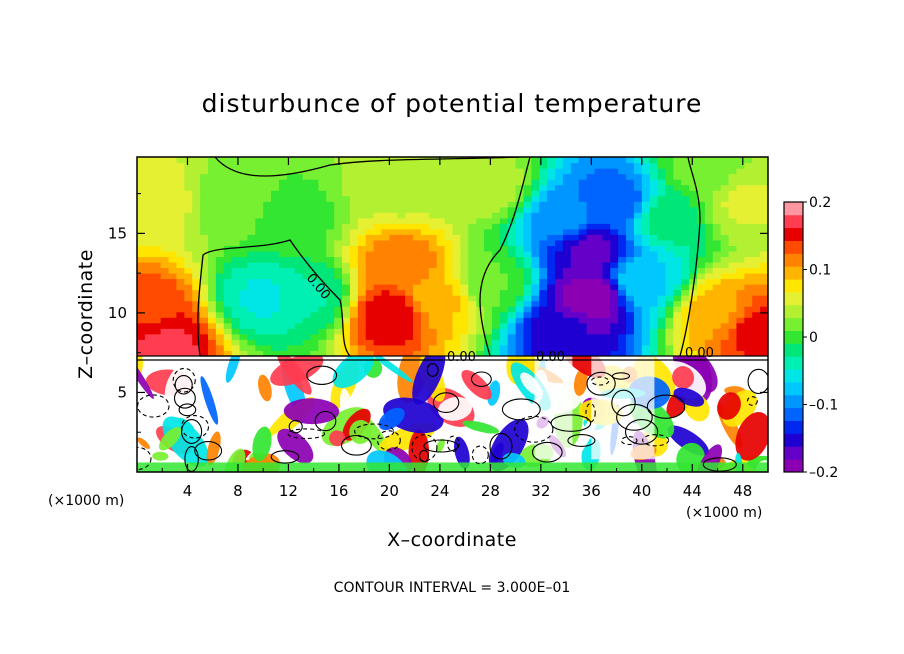 Image resolution: width=904 pixels, height=654 pixels. What do you see at coordinates (374, 431) in the screenshot?
I see `contour-loop` at bounding box center [374, 431].